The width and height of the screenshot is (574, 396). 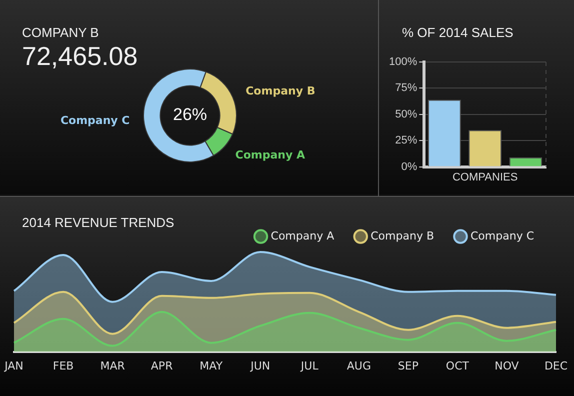 I want to click on x-tick-label: NOV, so click(x=507, y=365).